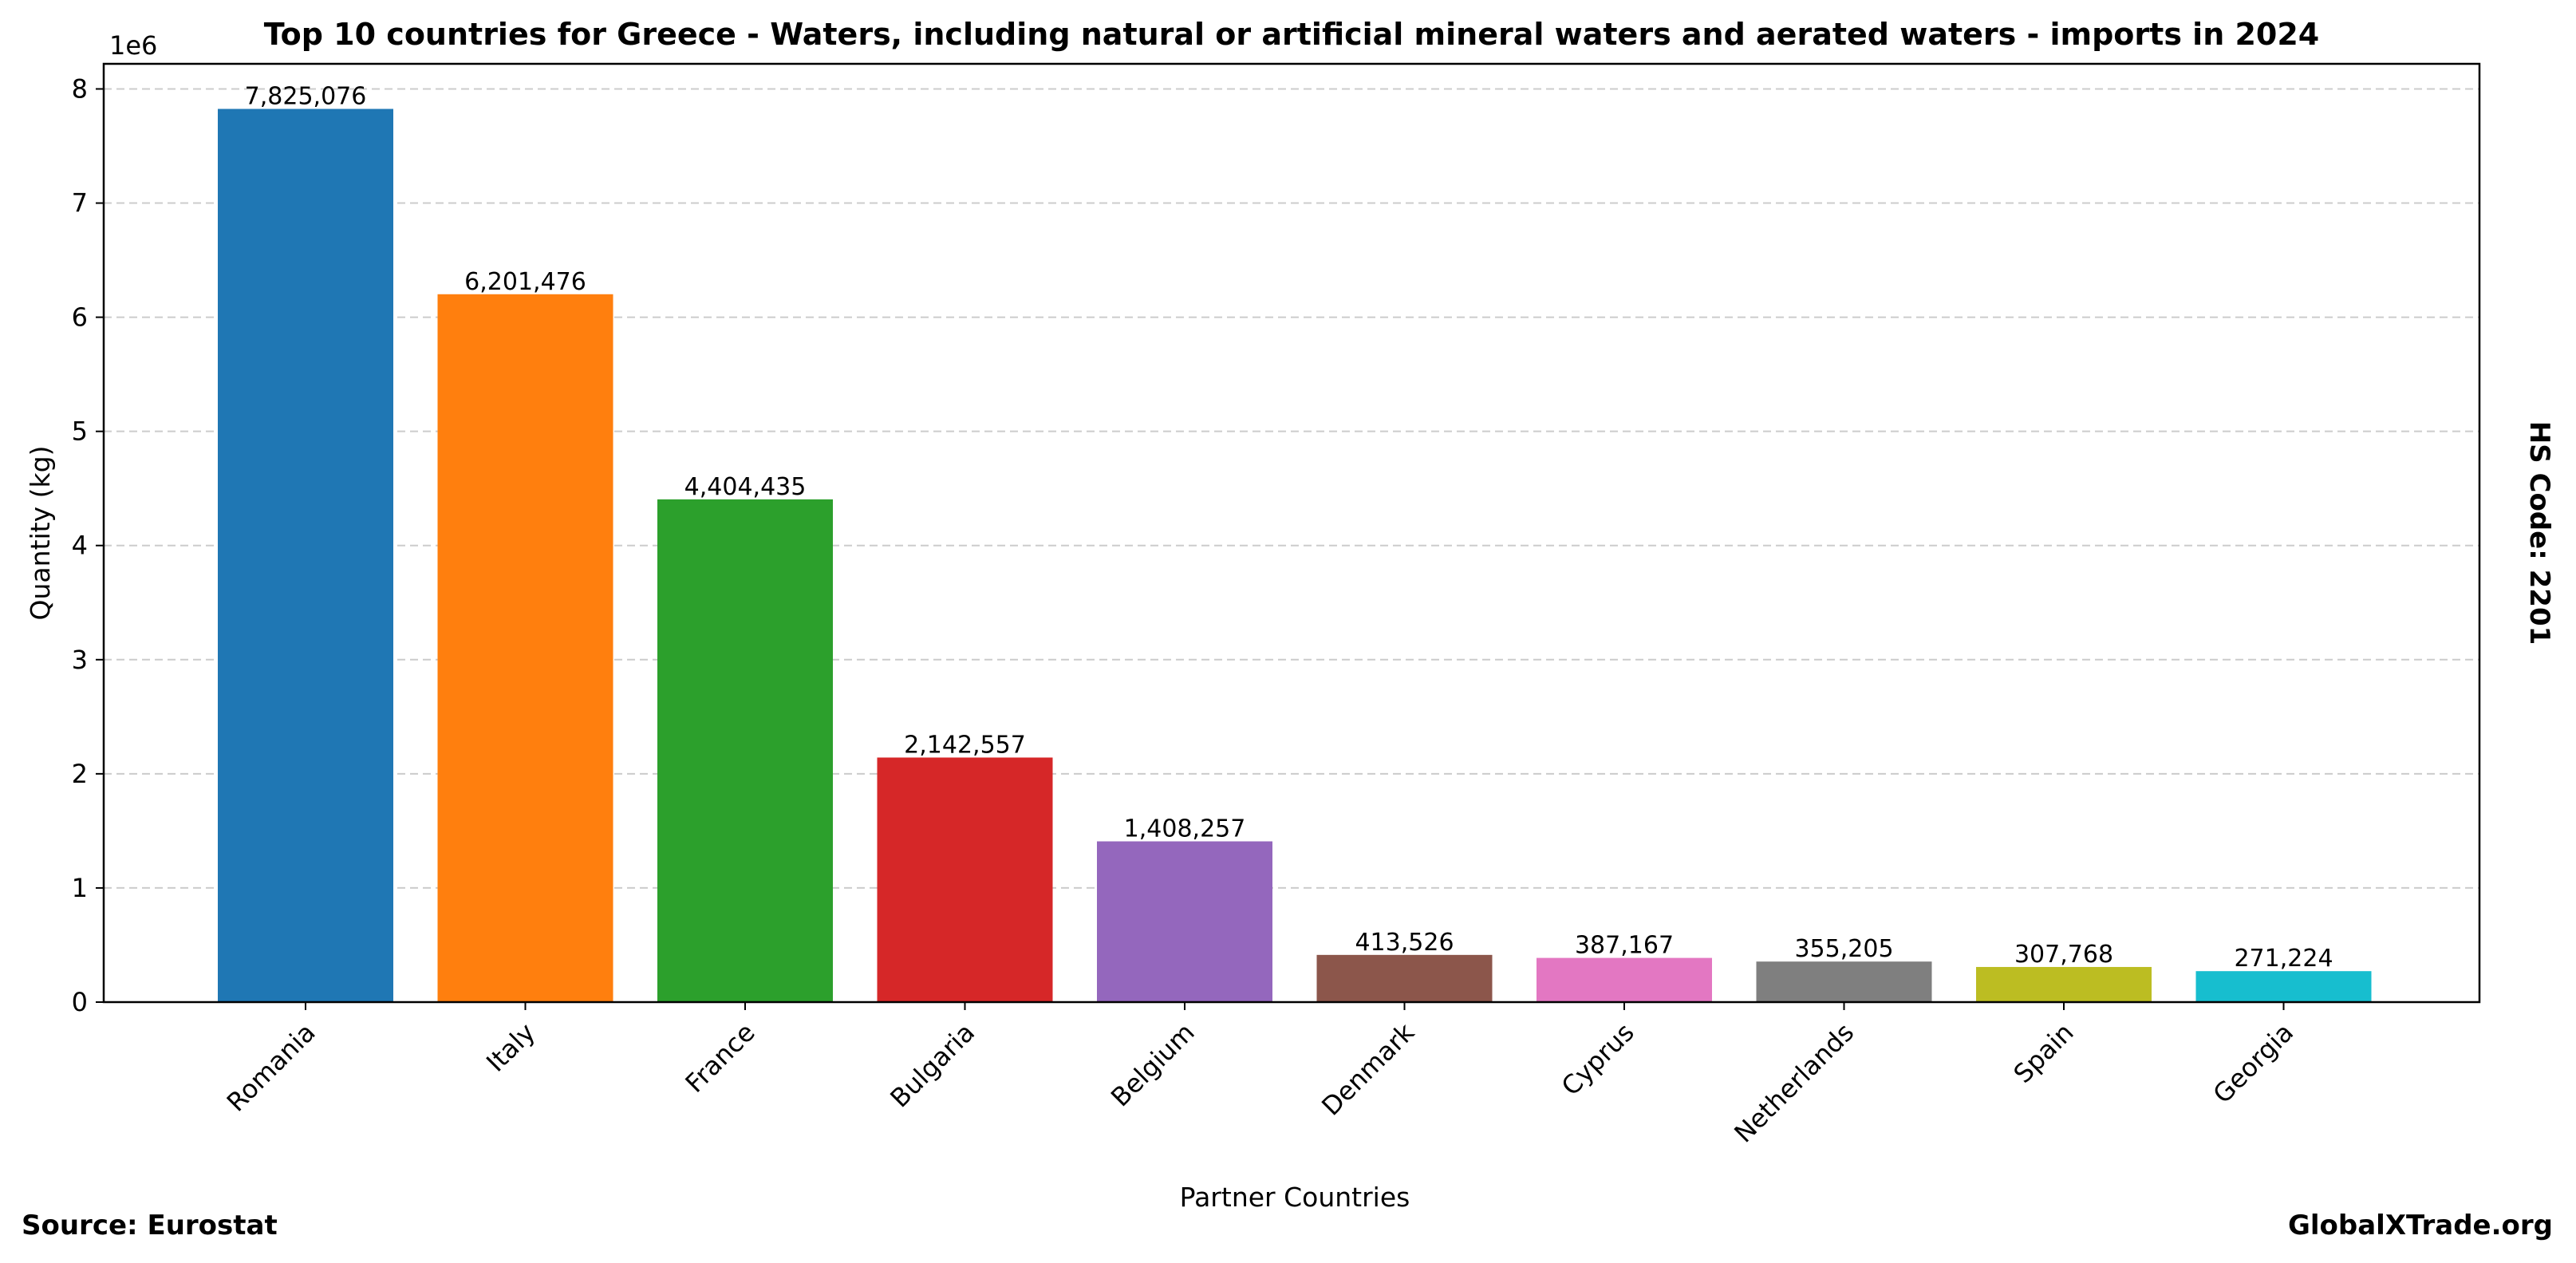 The width and height of the screenshot is (2576, 1263). What do you see at coordinates (1405, 978) in the screenshot?
I see `bar-denmark` at bounding box center [1405, 978].